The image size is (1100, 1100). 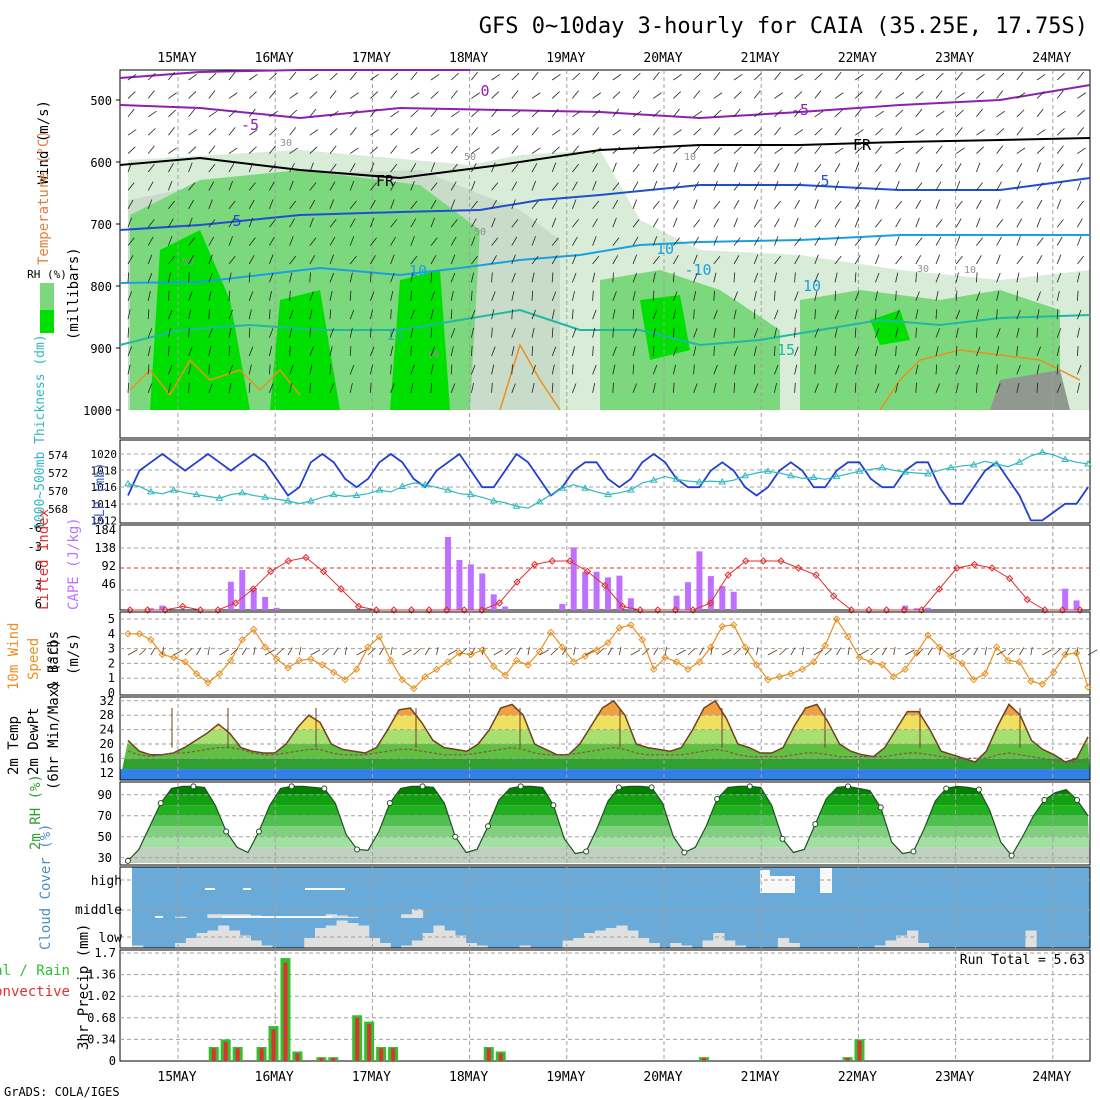 What do you see at coordinates (105, 548) in the screenshot?
I see `cape-tick: 138` at bounding box center [105, 548].